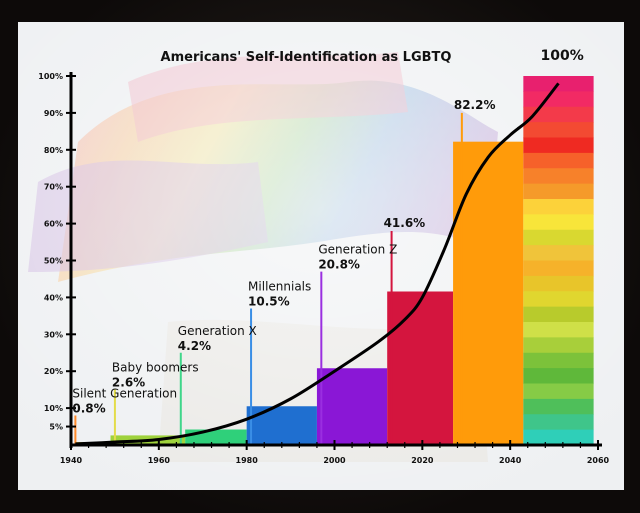 This screenshot has height=513, width=640. What do you see at coordinates (56, 427) in the screenshot?
I see `y-tick-label-0: 5%` at bounding box center [56, 427].